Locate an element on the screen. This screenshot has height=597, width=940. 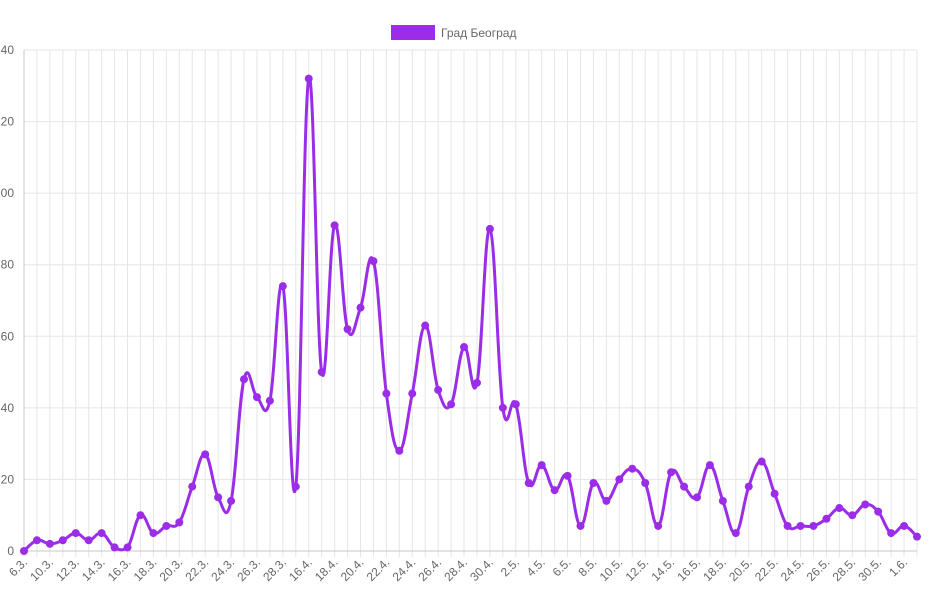
x-tick-label: 8.5. is located at coordinates (588, 567).